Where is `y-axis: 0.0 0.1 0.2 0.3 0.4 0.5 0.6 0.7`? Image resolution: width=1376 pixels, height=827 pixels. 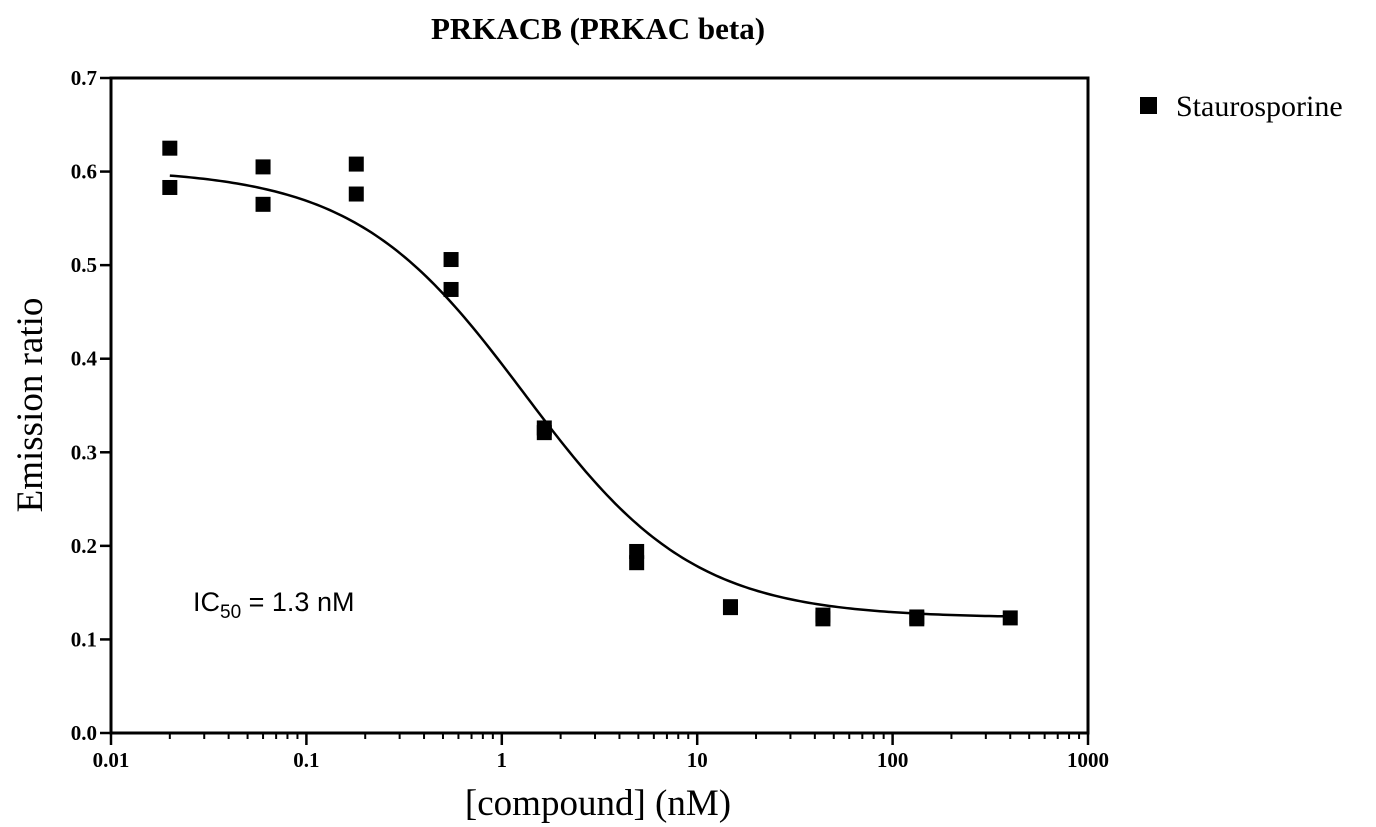 y-axis: 0.0 0.1 0.2 0.3 0.4 0.5 0.6 0.7 is located at coordinates (91, 405).